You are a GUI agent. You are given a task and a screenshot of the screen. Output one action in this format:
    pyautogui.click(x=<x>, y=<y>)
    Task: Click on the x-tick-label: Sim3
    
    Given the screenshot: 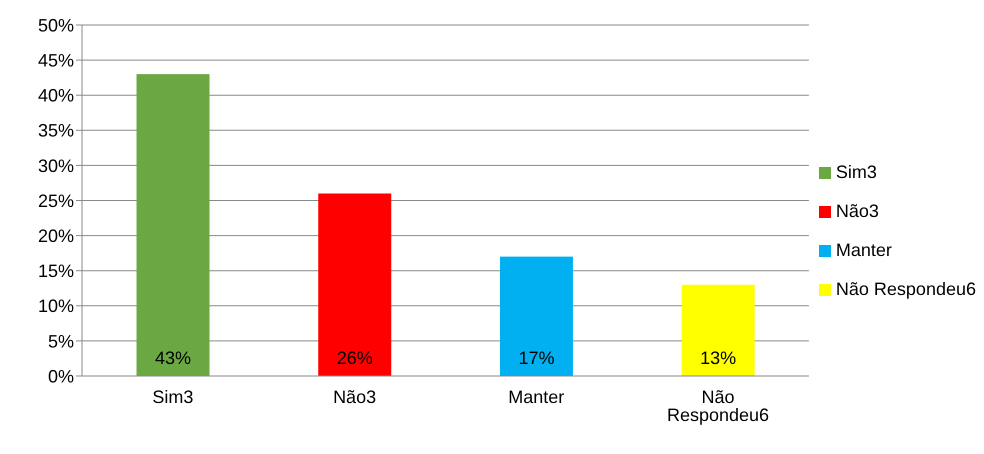 What is the action you would take?
    pyautogui.click(x=173, y=396)
    